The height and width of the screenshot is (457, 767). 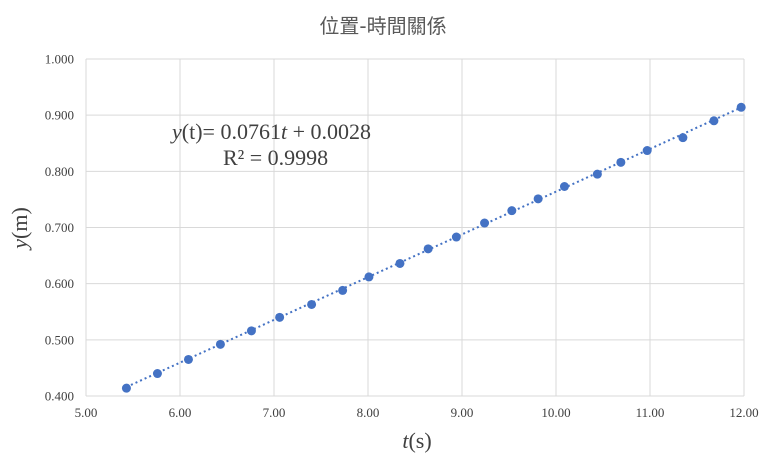 I want to click on chart-title: 位置-時間關係, so click(x=382, y=26).